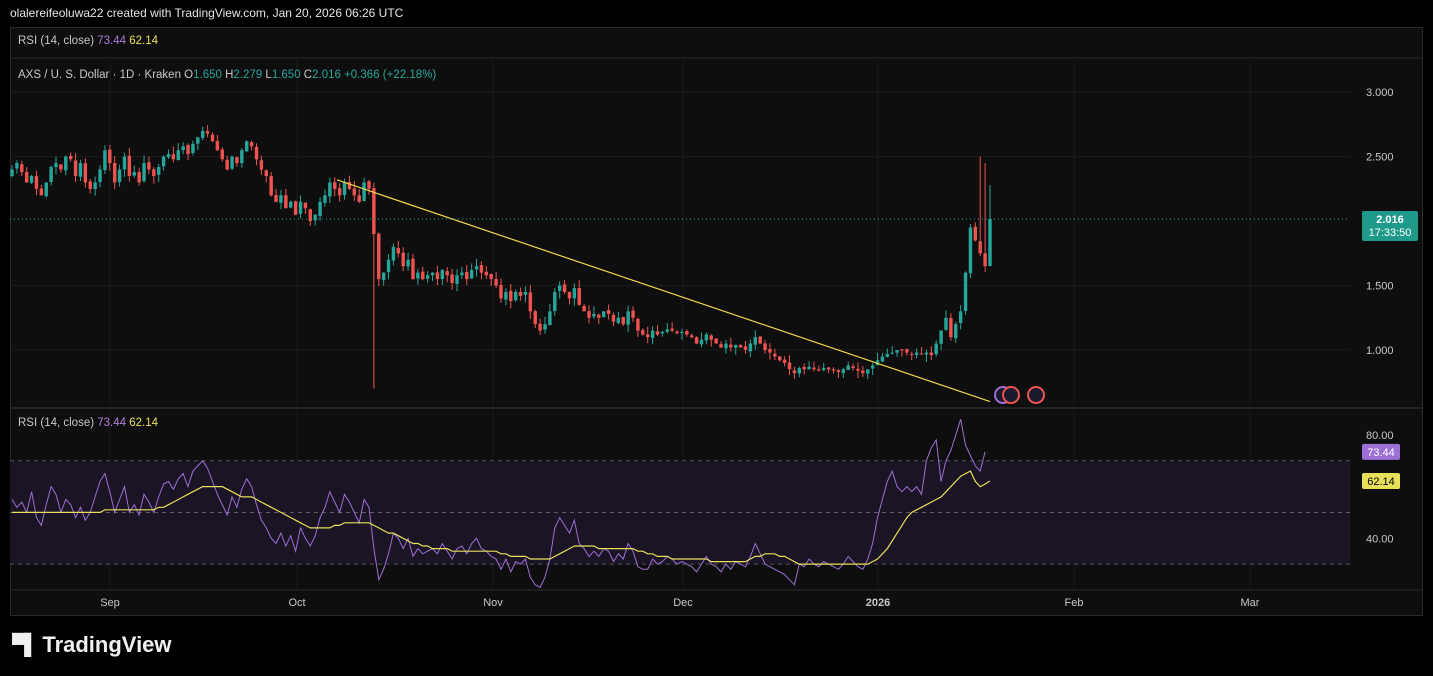  Describe the element at coordinates (1250, 603) in the screenshot. I see `x-tick-label: Mar` at that location.